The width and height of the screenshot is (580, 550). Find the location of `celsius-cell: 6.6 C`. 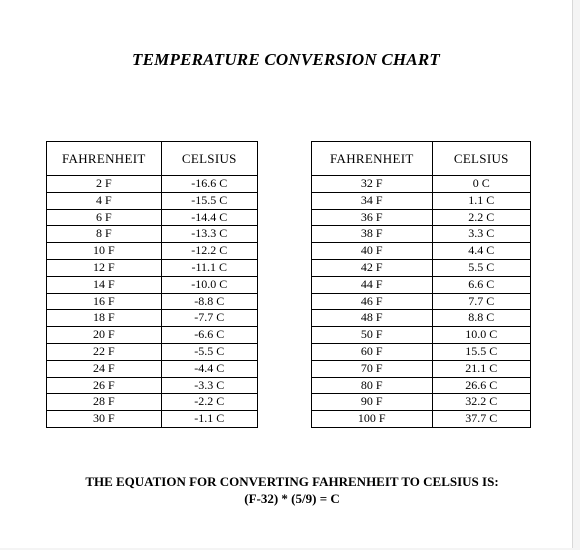

celsius-cell: 6.6 C is located at coordinates (481, 284).